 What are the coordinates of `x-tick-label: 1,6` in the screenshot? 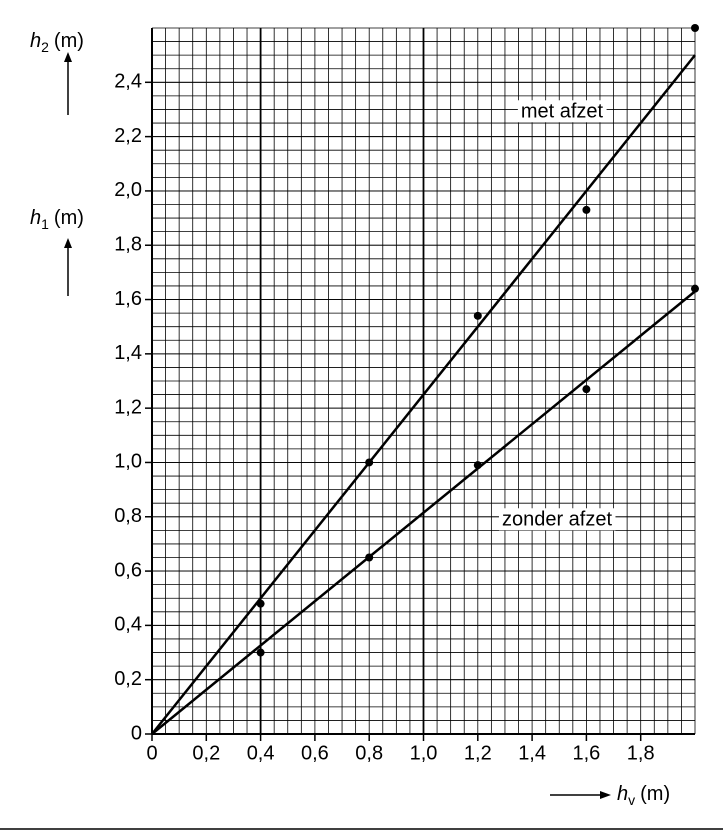 It's located at (586, 753).